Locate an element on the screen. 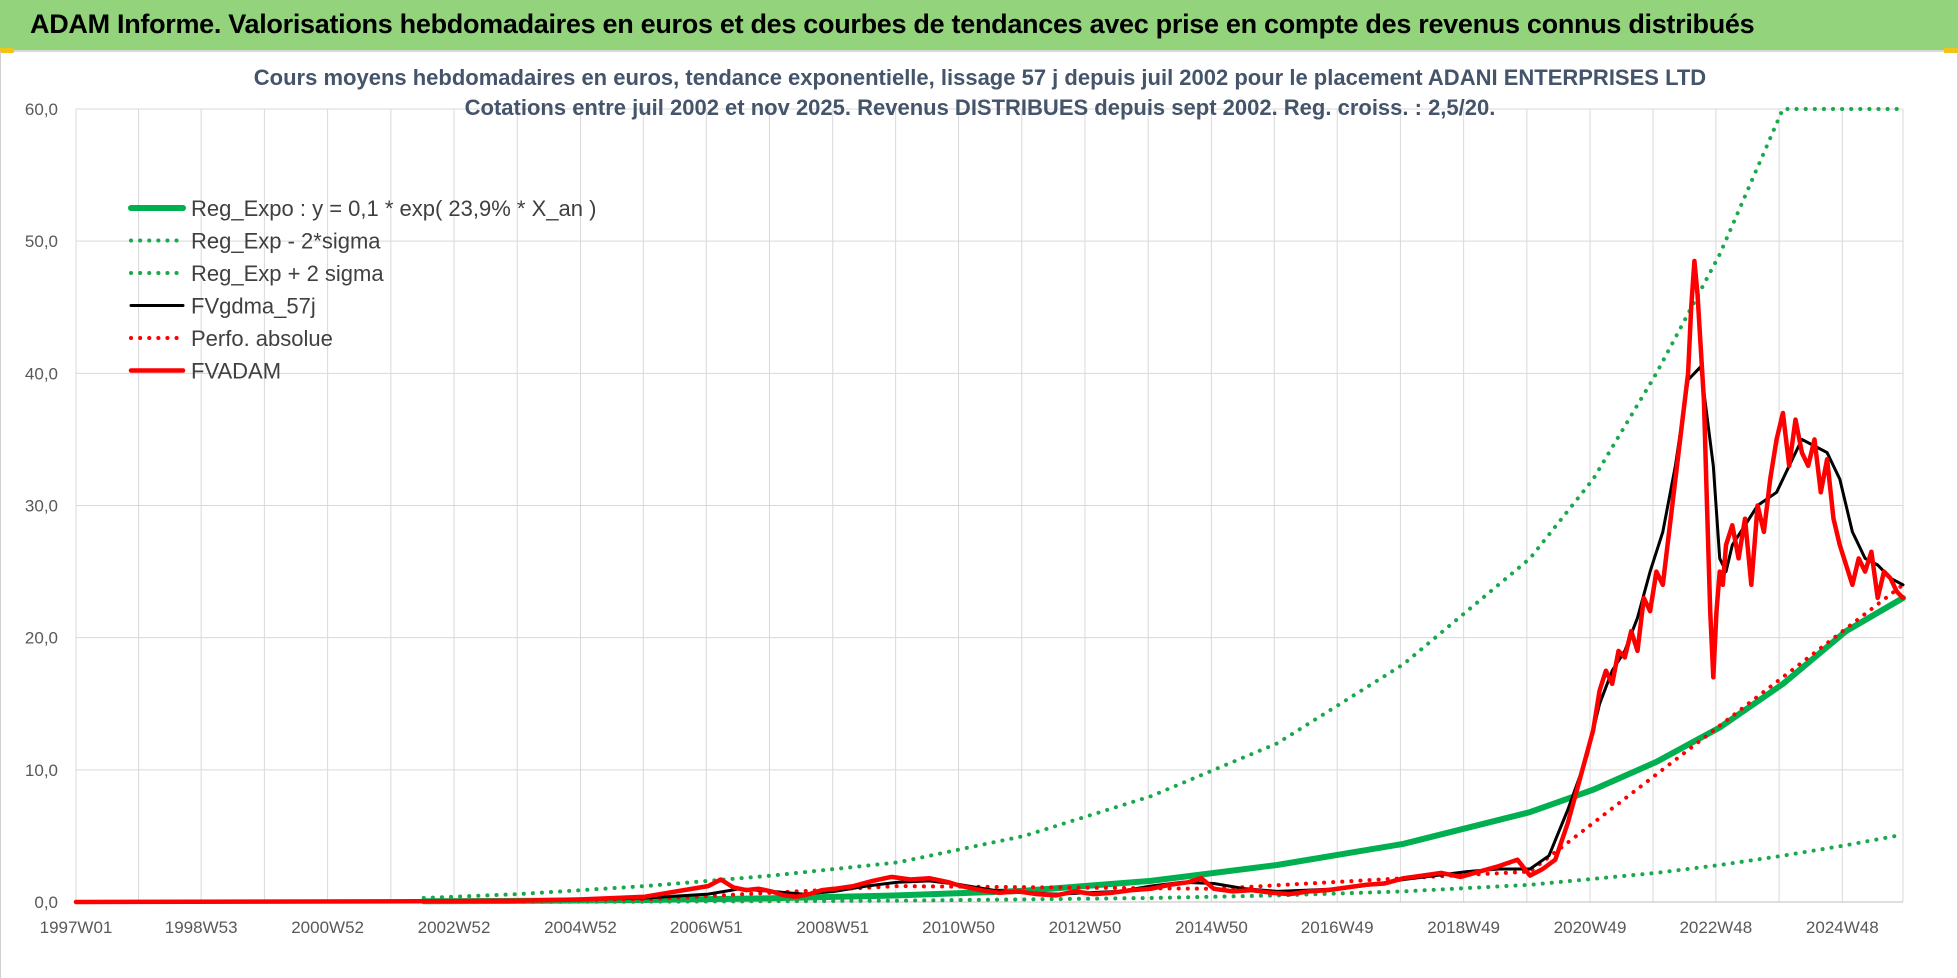 The width and height of the screenshot is (1958, 978). y-tick-label: 60,0 is located at coordinates (41, 109).